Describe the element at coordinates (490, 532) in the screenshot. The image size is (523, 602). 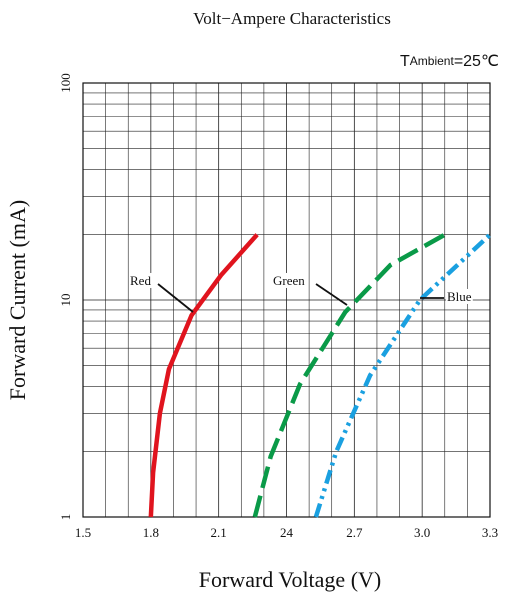
I see `x-tick-label: 3.3` at that location.